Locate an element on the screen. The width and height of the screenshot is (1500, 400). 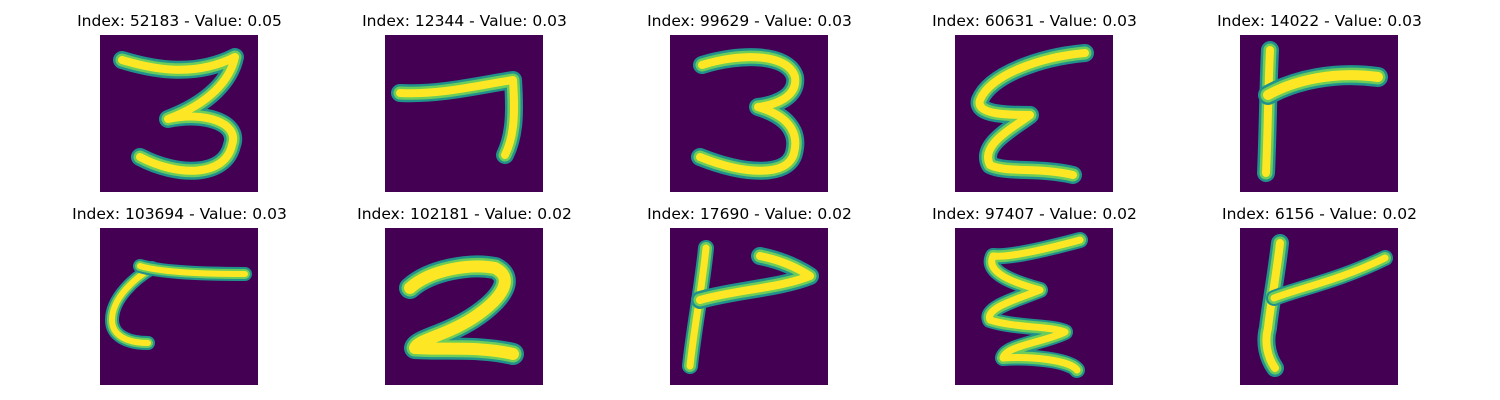
panel-title: Index: 12344 - Value: 0.03 is located at coordinates (464, 21).